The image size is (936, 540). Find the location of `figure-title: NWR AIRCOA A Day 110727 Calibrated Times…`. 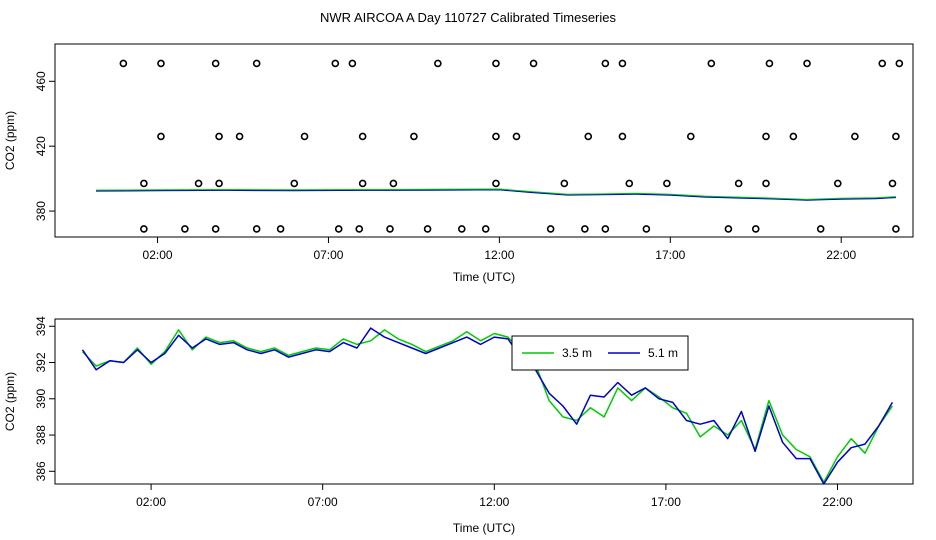

figure-title: NWR AIRCOA A Day 110727 Calibrated Times… is located at coordinates (468, 17).